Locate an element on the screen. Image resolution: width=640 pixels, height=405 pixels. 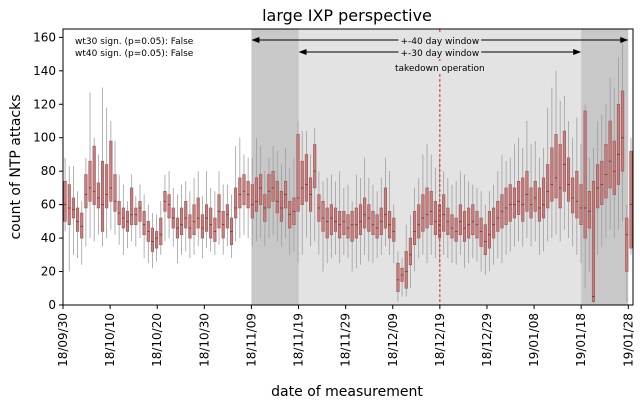
y-tick-label: 0 is located at coordinates (52, 305).